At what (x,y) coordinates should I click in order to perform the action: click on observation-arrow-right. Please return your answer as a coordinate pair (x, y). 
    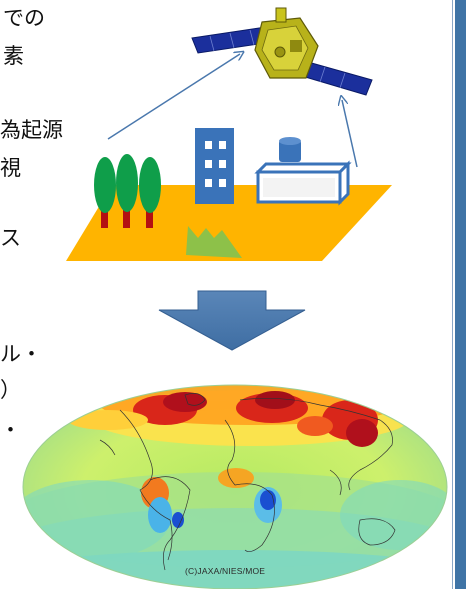
    Looking at the image, I should click on (350, 134).